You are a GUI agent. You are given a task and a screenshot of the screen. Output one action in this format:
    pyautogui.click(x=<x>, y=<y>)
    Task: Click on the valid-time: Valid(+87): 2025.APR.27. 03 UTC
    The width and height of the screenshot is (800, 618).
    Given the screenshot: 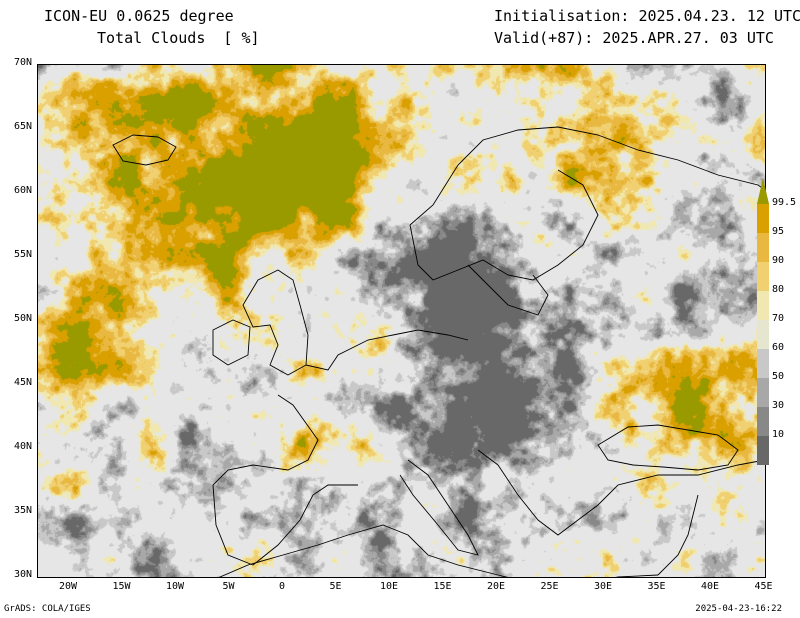 What is the action you would take?
    pyautogui.click(x=634, y=38)
    